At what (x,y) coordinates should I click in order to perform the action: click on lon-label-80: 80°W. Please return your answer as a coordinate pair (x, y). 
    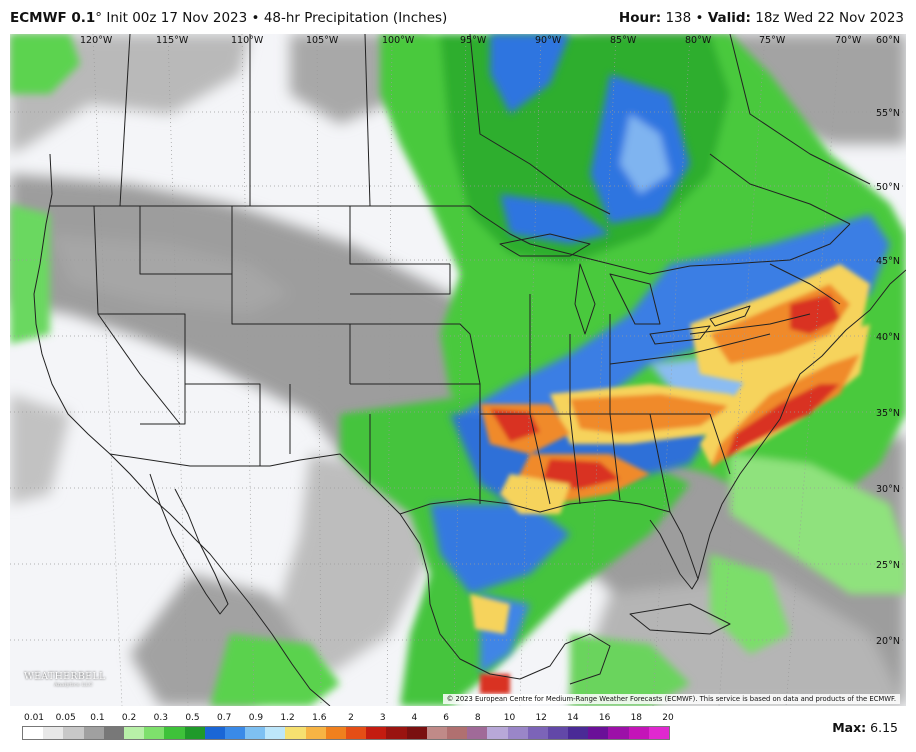
    Looking at the image, I should click on (698, 40).